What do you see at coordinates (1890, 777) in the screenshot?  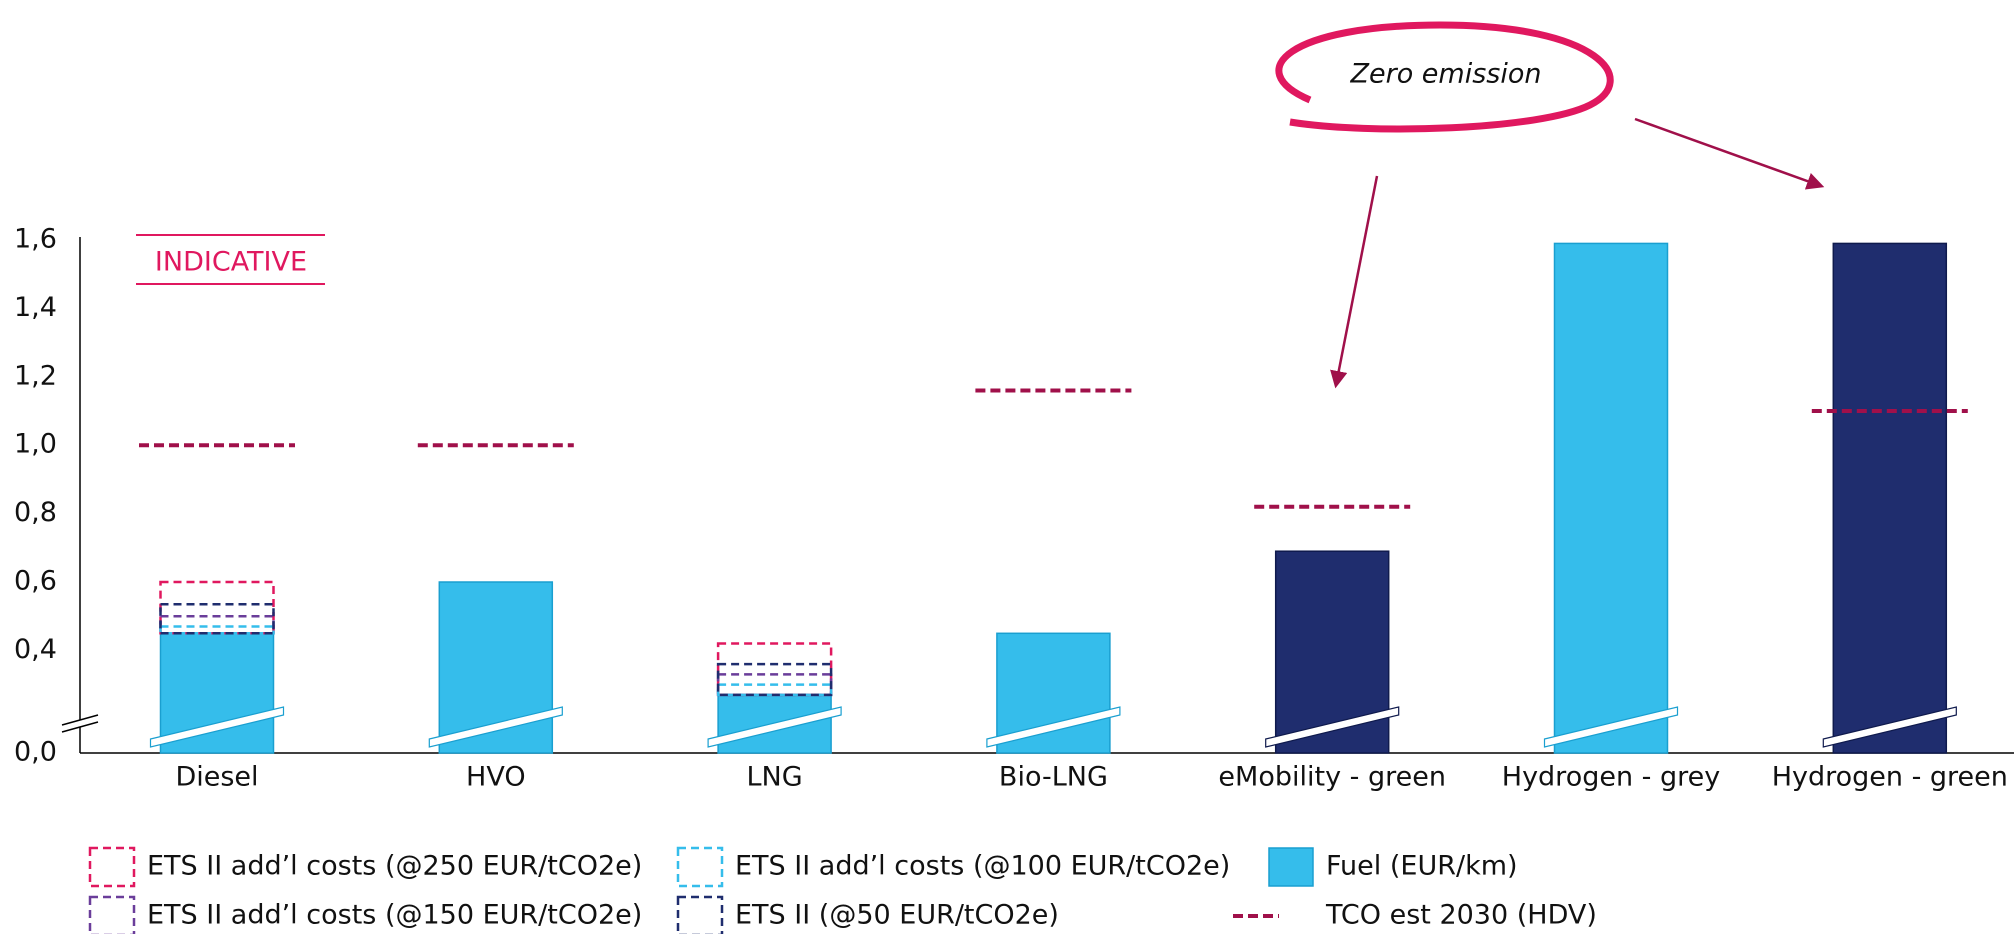 I see `x-tick-label: Hydrogen - green` at bounding box center [1890, 777].